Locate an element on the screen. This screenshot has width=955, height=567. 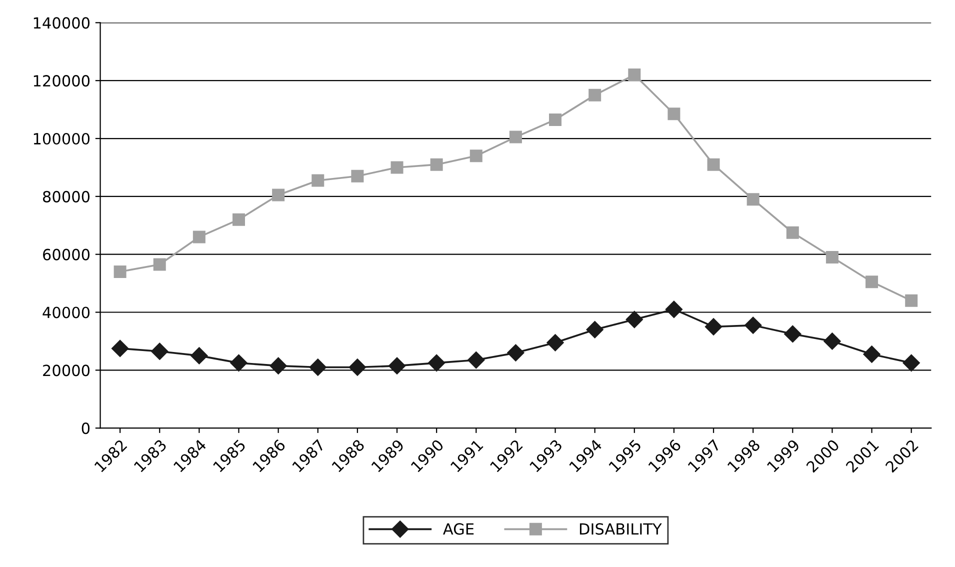
legend-label: AGE is located at coordinates (458, 529).